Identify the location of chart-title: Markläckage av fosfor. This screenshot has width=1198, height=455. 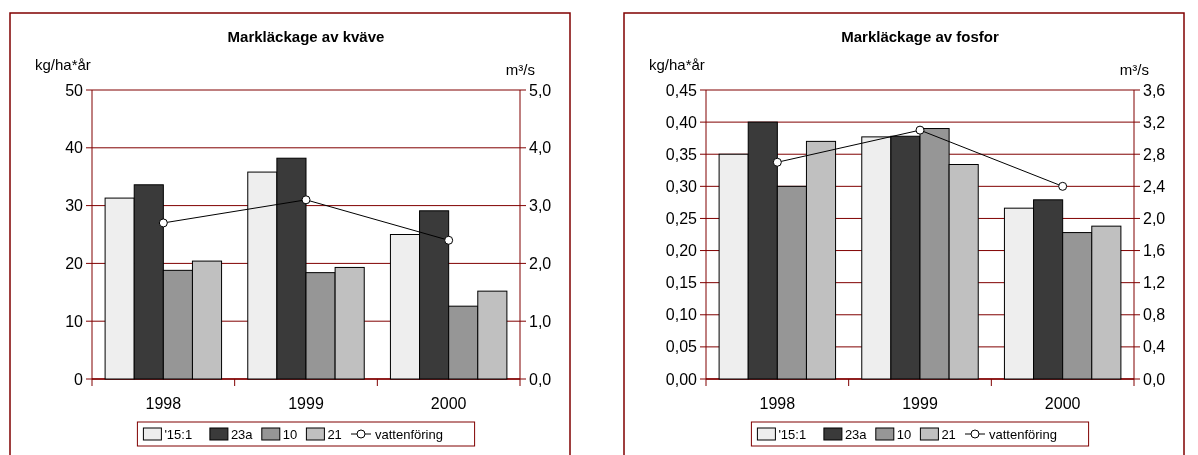
(920, 36).